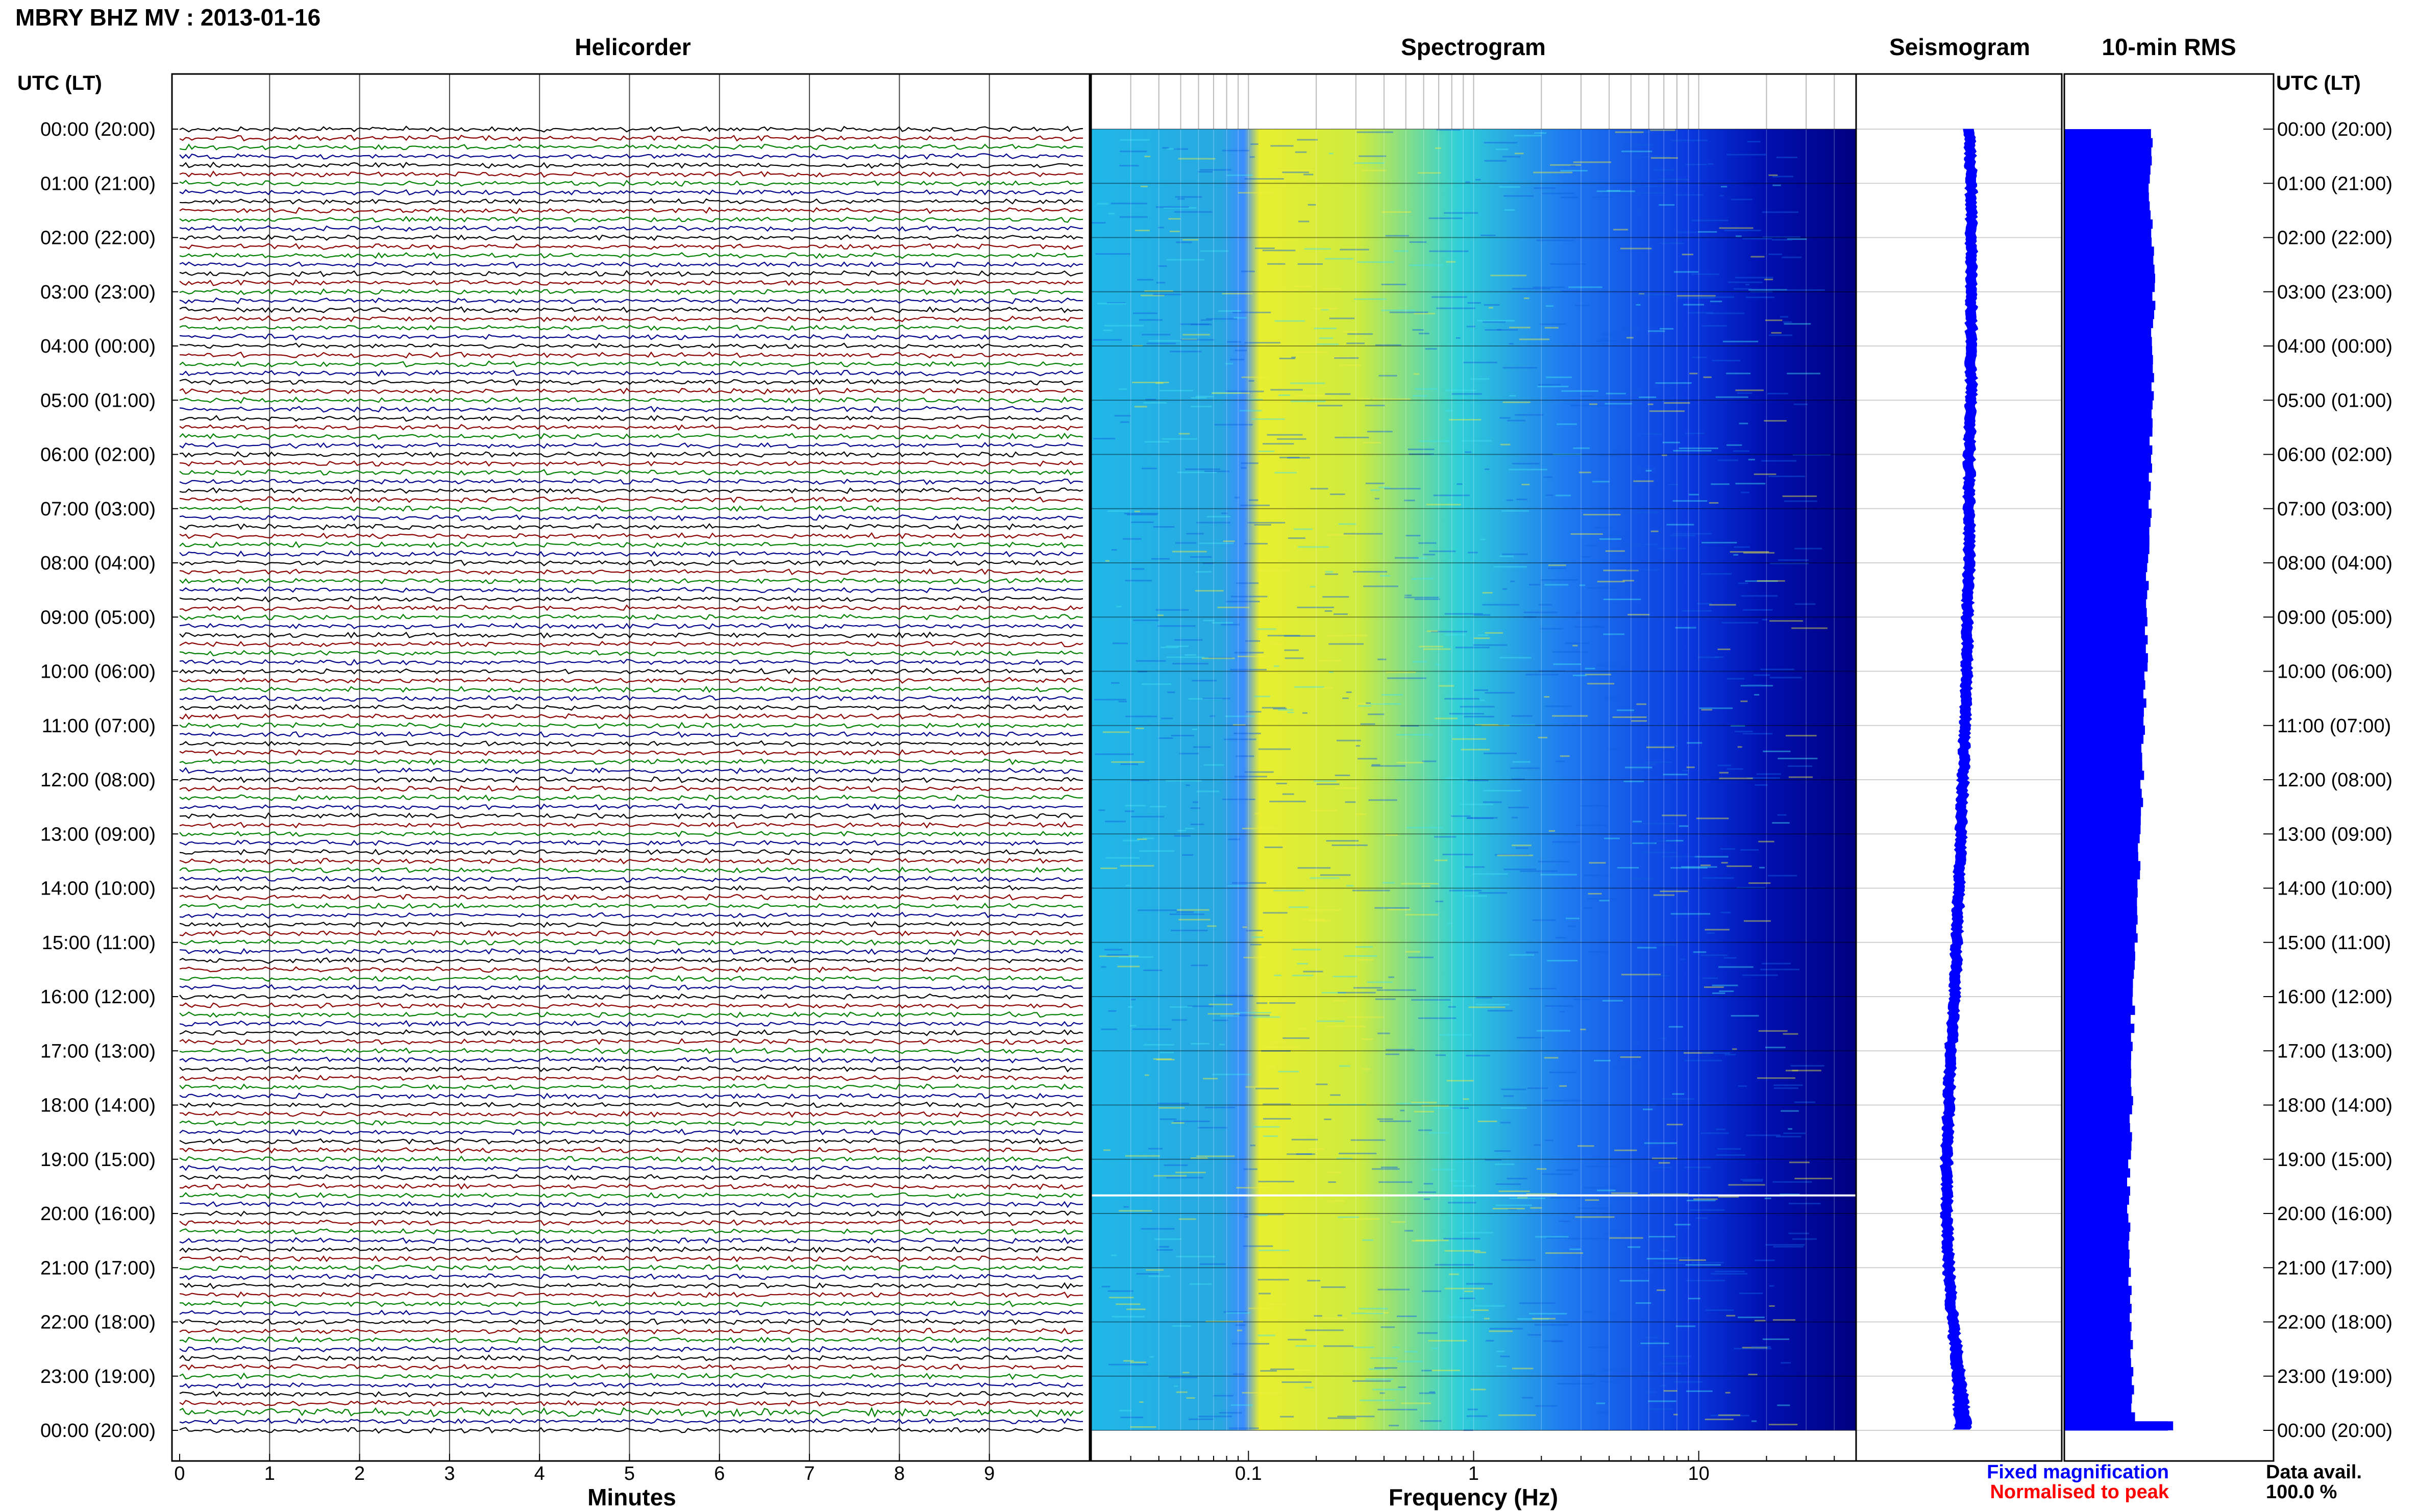 Image resolution: width=2419 pixels, height=1512 pixels. What do you see at coordinates (2334, 1322) in the screenshot?
I see `time-label-right: 22:00 (18:00)` at bounding box center [2334, 1322].